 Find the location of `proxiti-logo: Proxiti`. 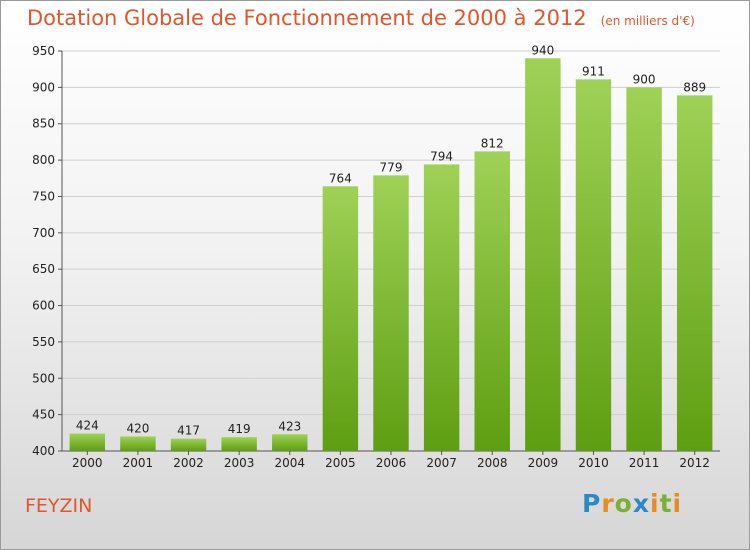

proxiti-logo: Proxiti is located at coordinates (632, 503).